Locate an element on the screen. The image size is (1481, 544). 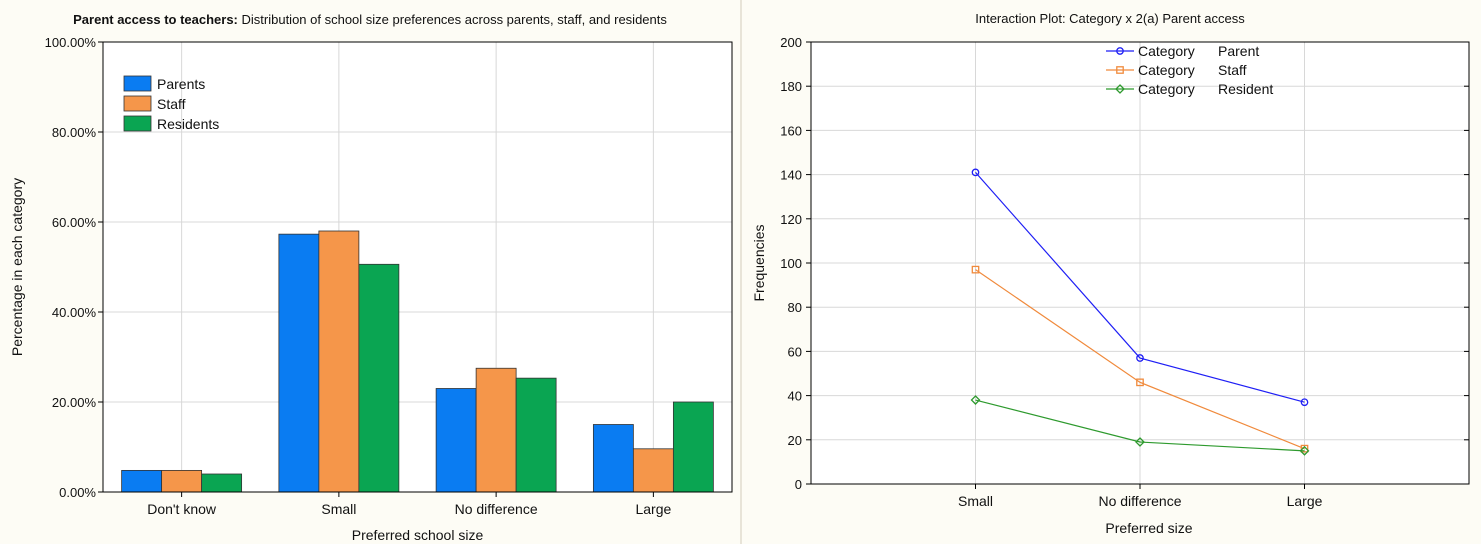
legend-label-resident: Resident is located at coordinates (1245, 89).